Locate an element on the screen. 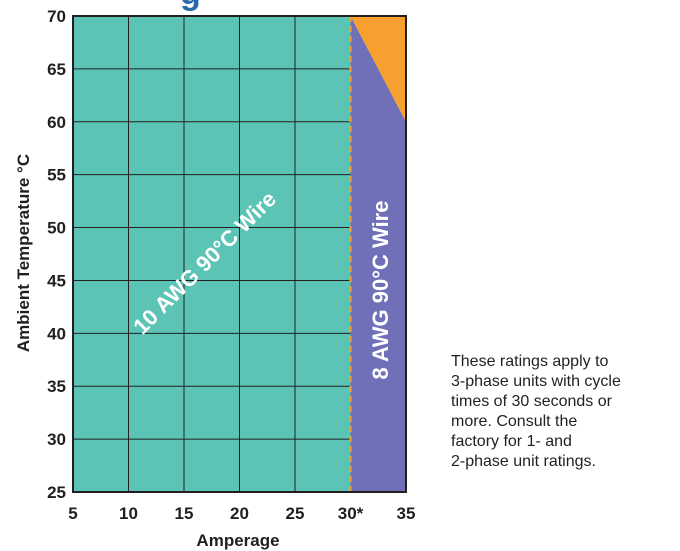 The width and height of the screenshot is (680, 551). x-tick-label: 10 is located at coordinates (128, 513).